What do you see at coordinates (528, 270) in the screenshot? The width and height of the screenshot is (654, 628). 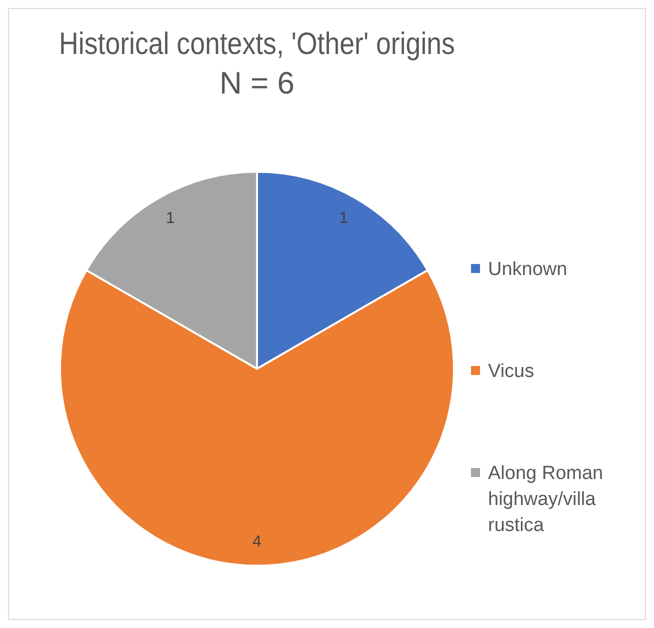 I see `legend-label: Unknown` at bounding box center [528, 270].